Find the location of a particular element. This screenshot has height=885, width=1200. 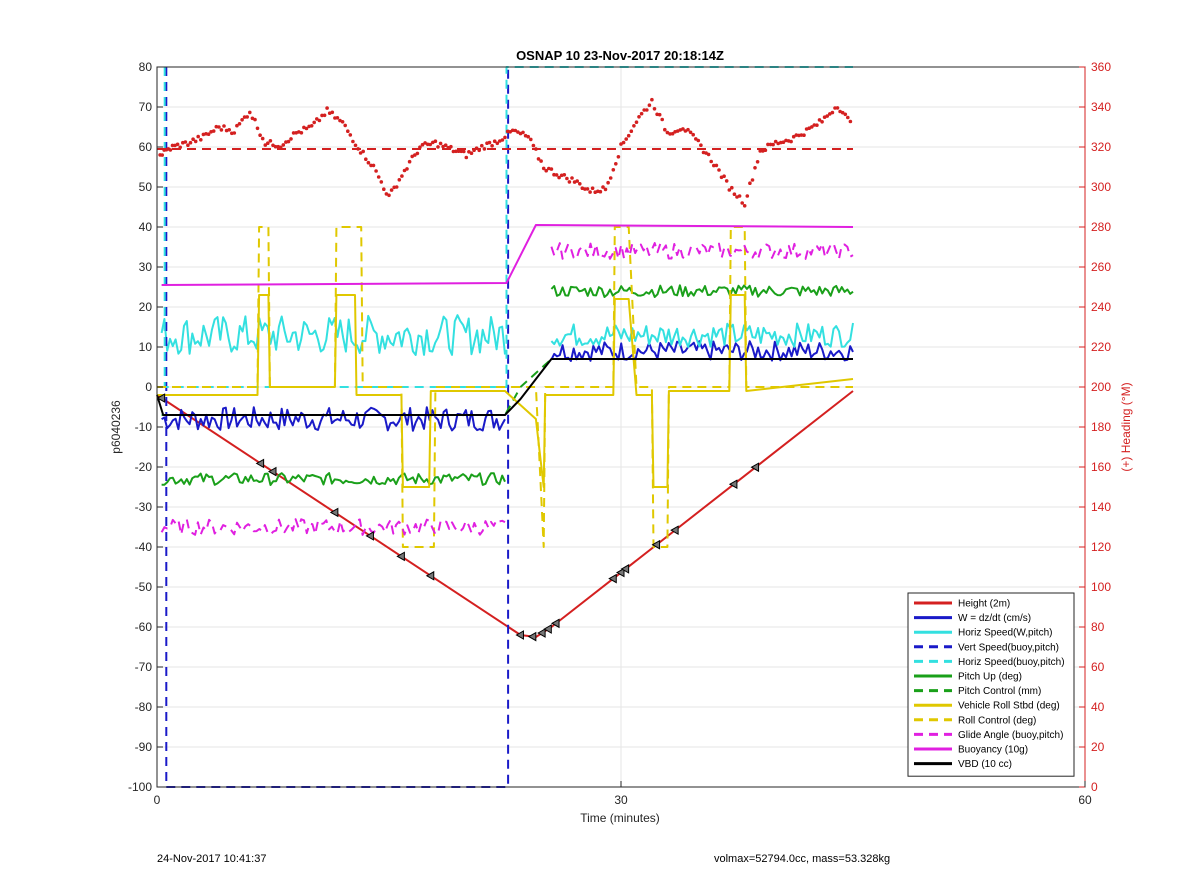

y-tick-label: -50 is located at coordinates (144, 587).